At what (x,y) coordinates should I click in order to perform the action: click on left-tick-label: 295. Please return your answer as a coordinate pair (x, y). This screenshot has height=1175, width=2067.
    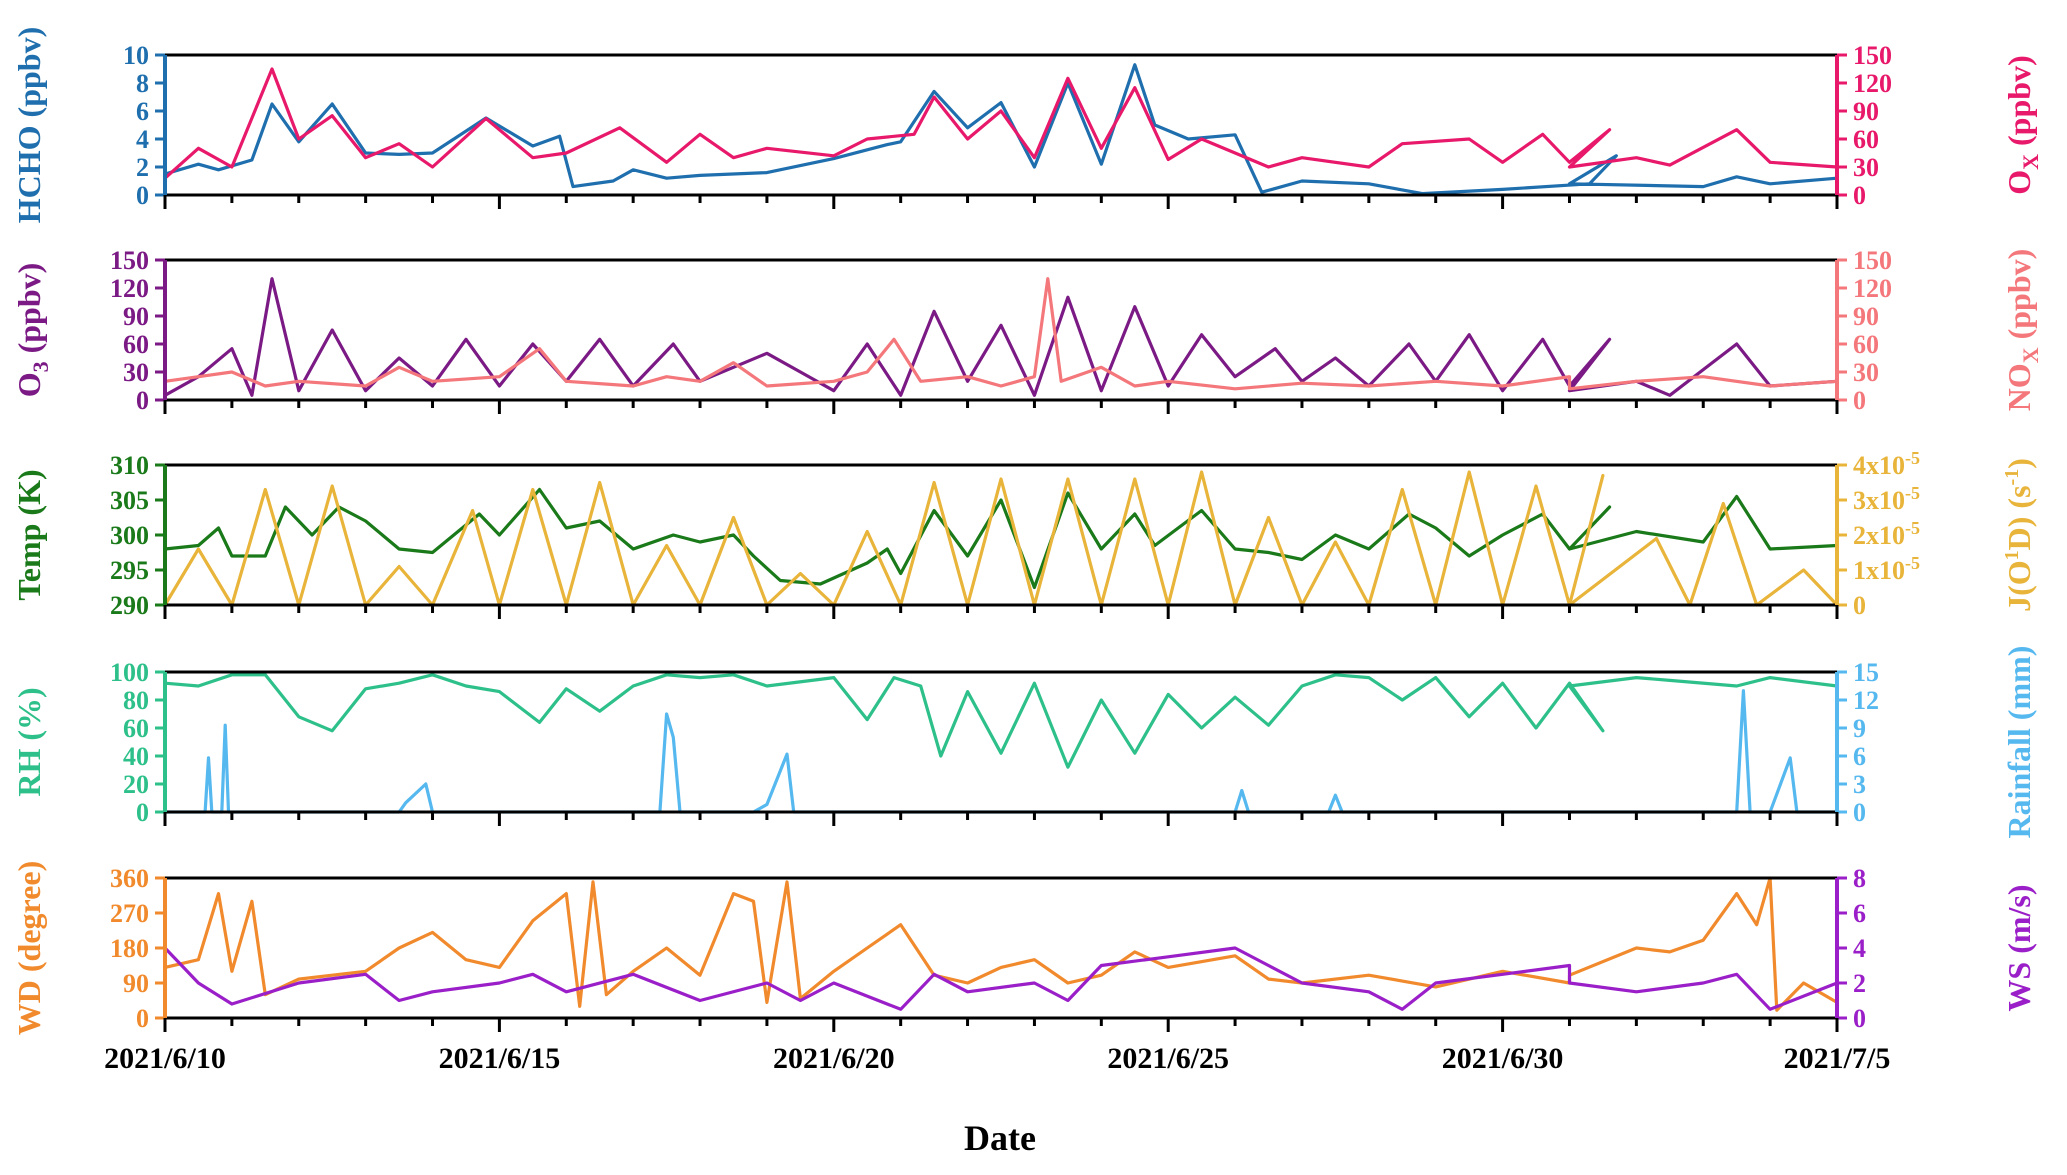
    Looking at the image, I should click on (129, 570).